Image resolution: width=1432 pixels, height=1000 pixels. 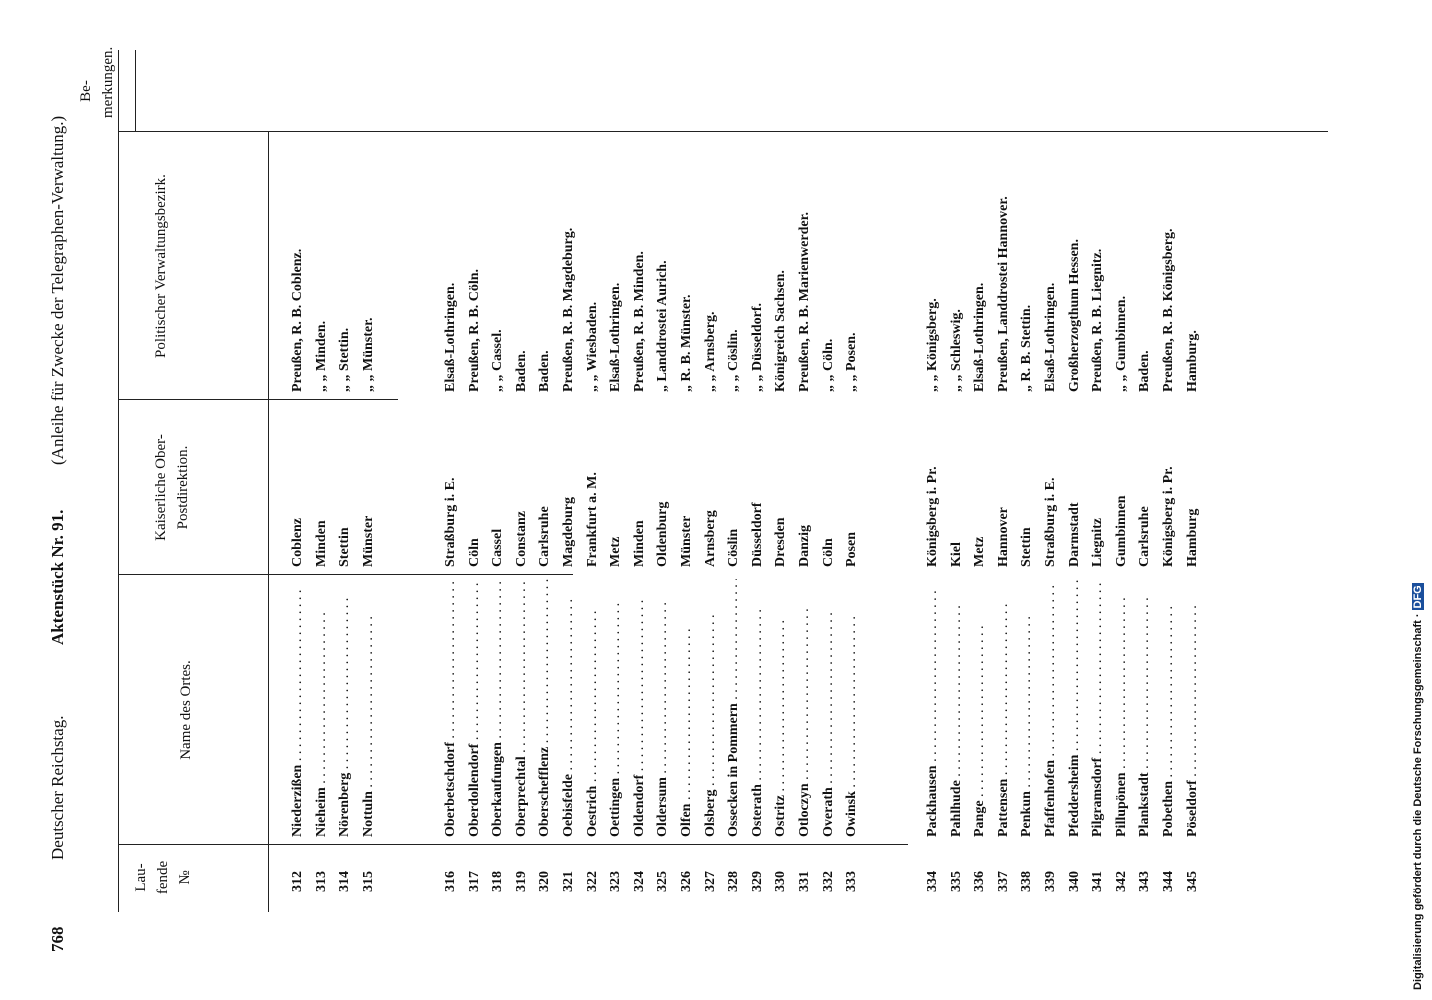 I want to click on place-name: Oberdollendorf, so click(x=475, y=708).